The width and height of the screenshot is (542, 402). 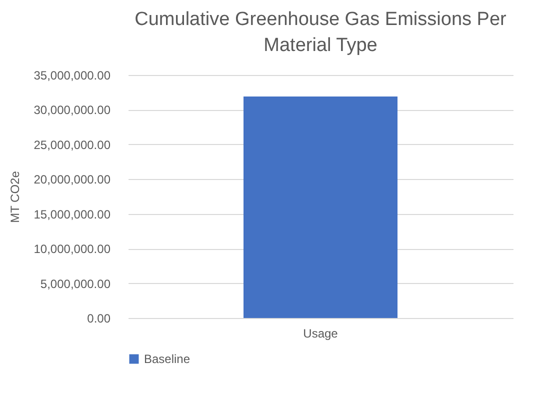 What do you see at coordinates (72, 75) in the screenshot?
I see `y-tick-label: 35,000,000.00` at bounding box center [72, 75].